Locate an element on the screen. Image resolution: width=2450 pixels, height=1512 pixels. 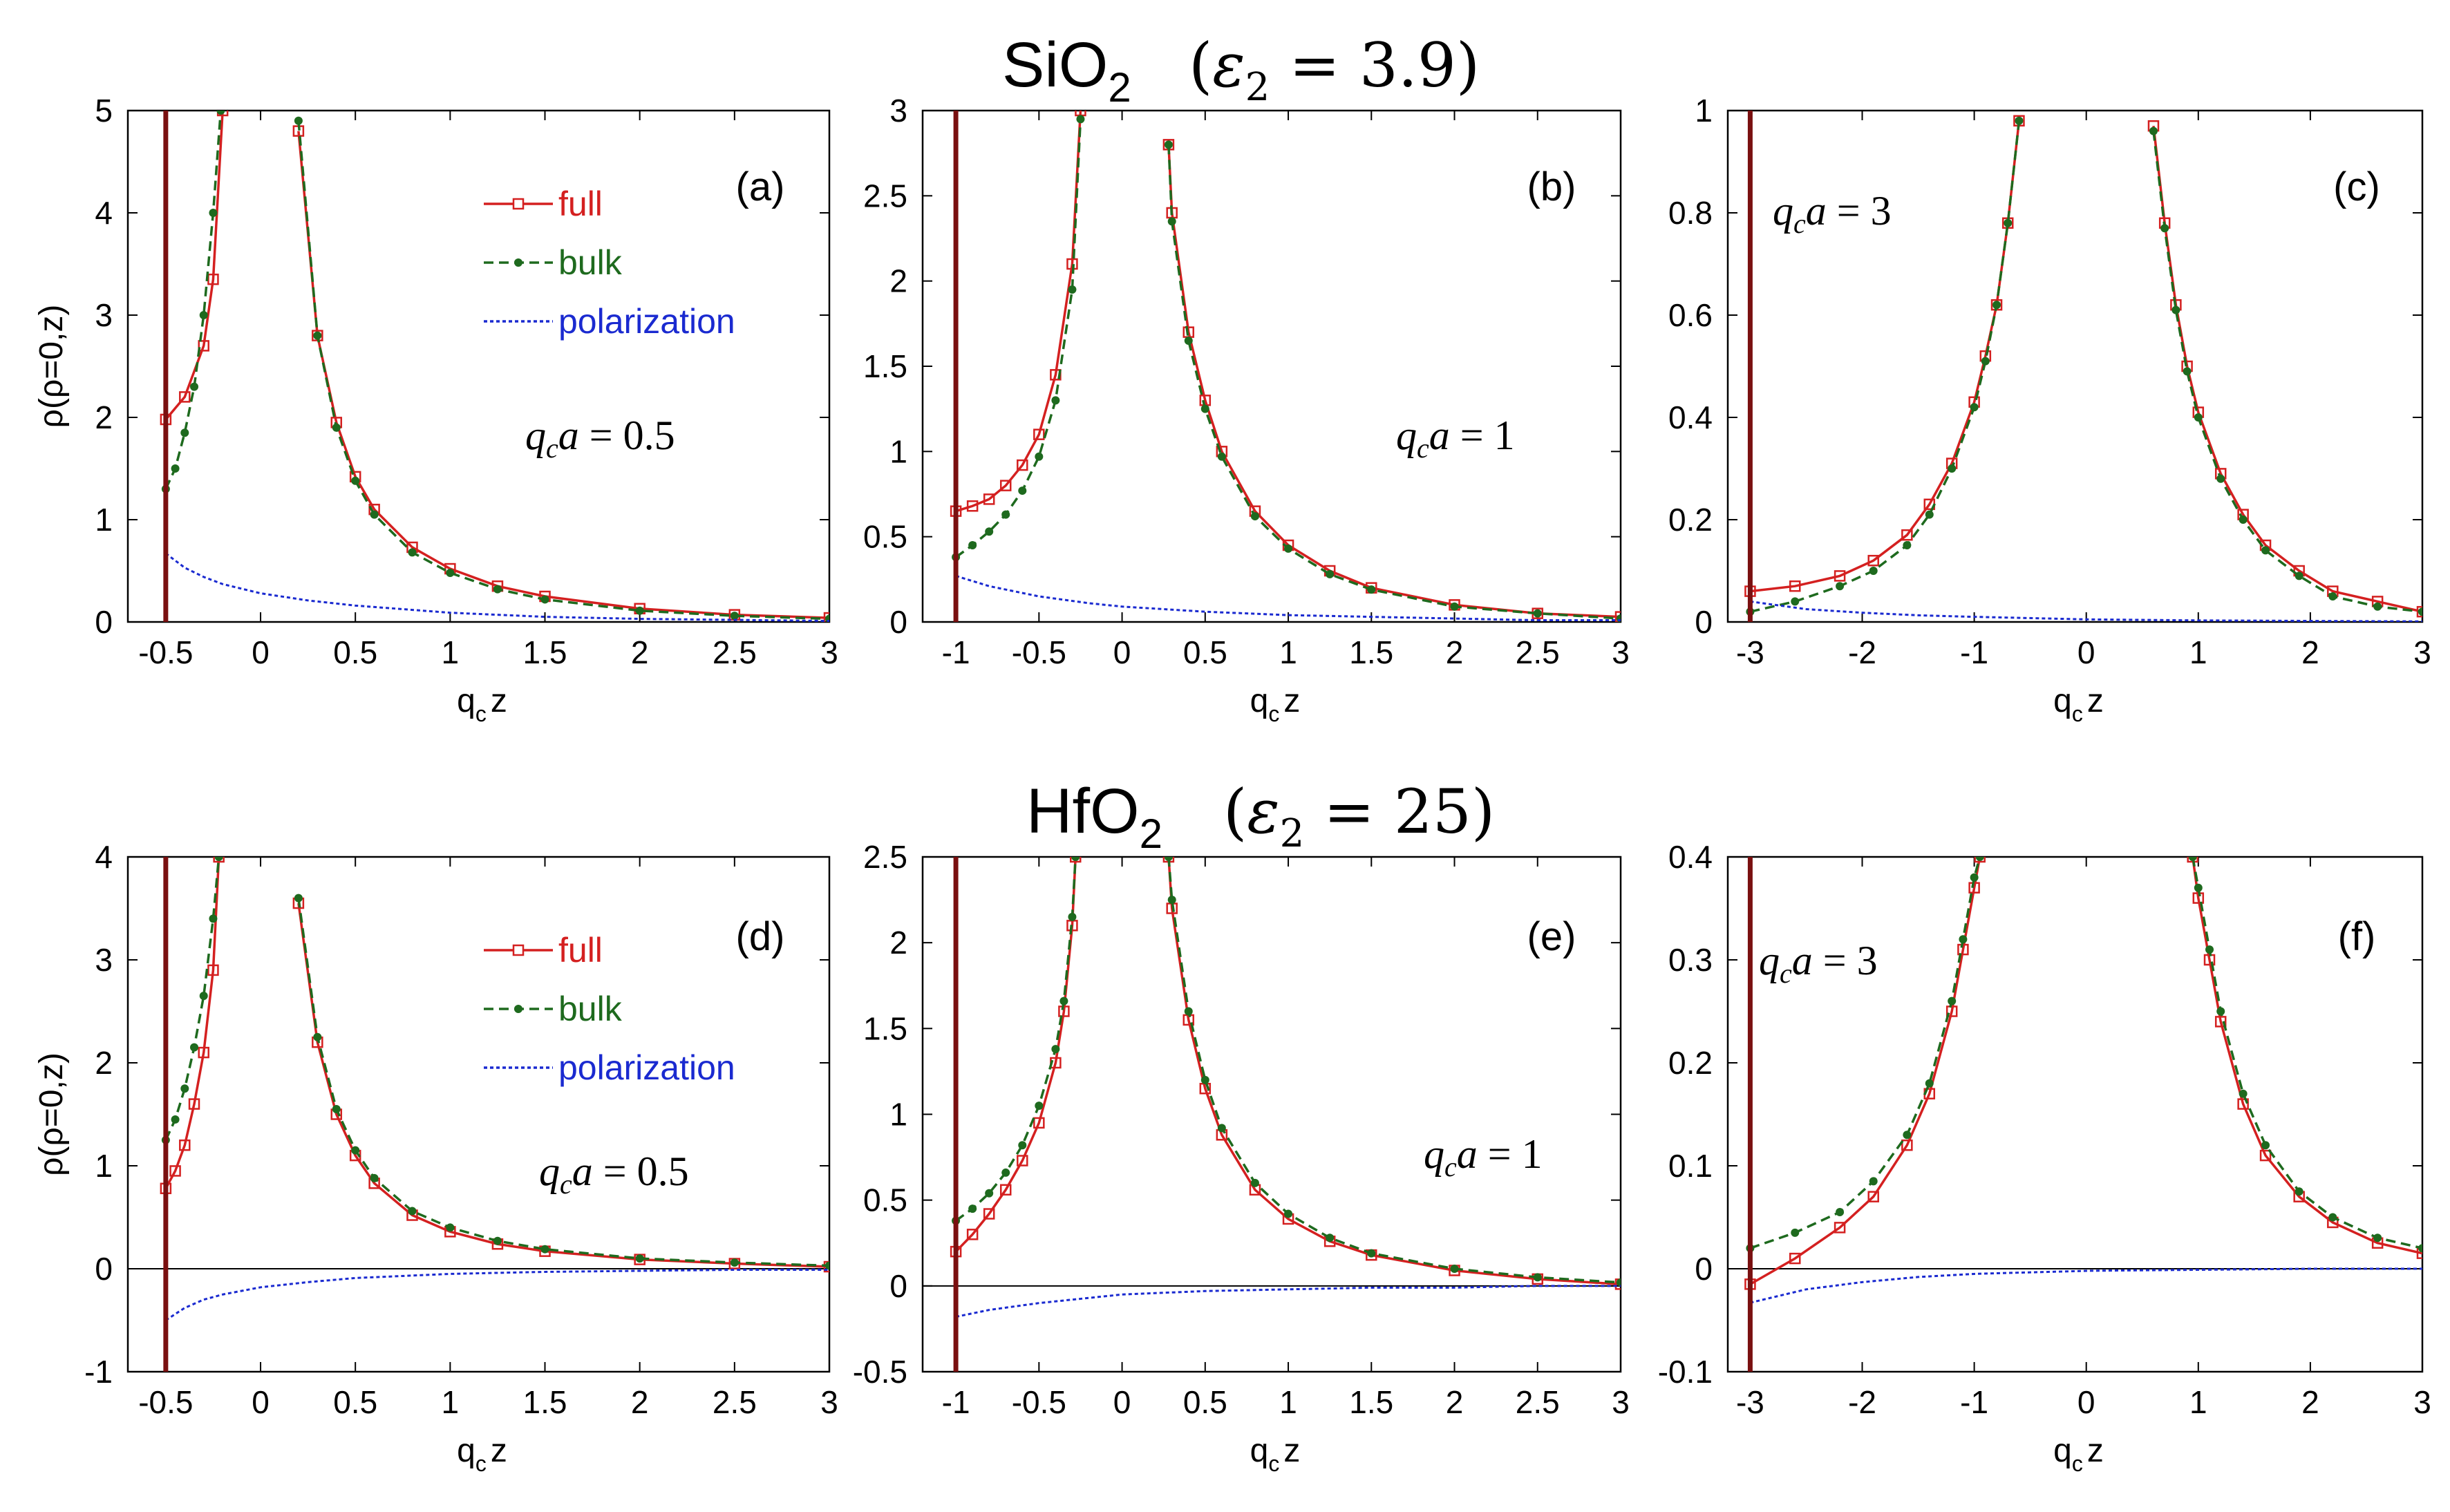
y-tick-label: 0 is located at coordinates (104, 1269).